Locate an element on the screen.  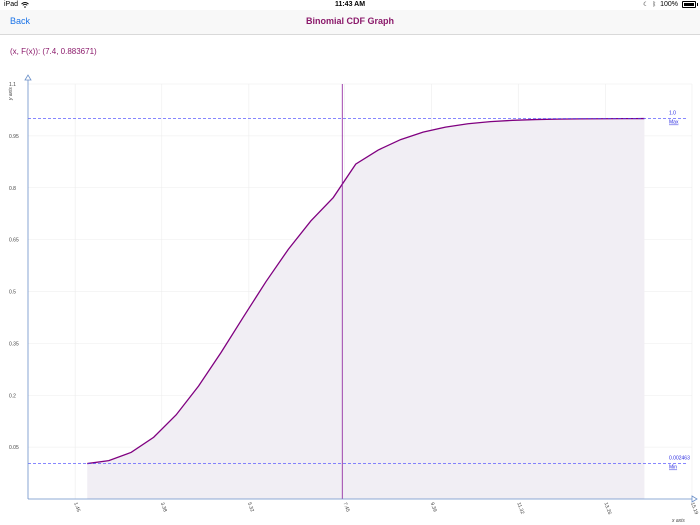
battery-percent: 100% is located at coordinates (669, 4).